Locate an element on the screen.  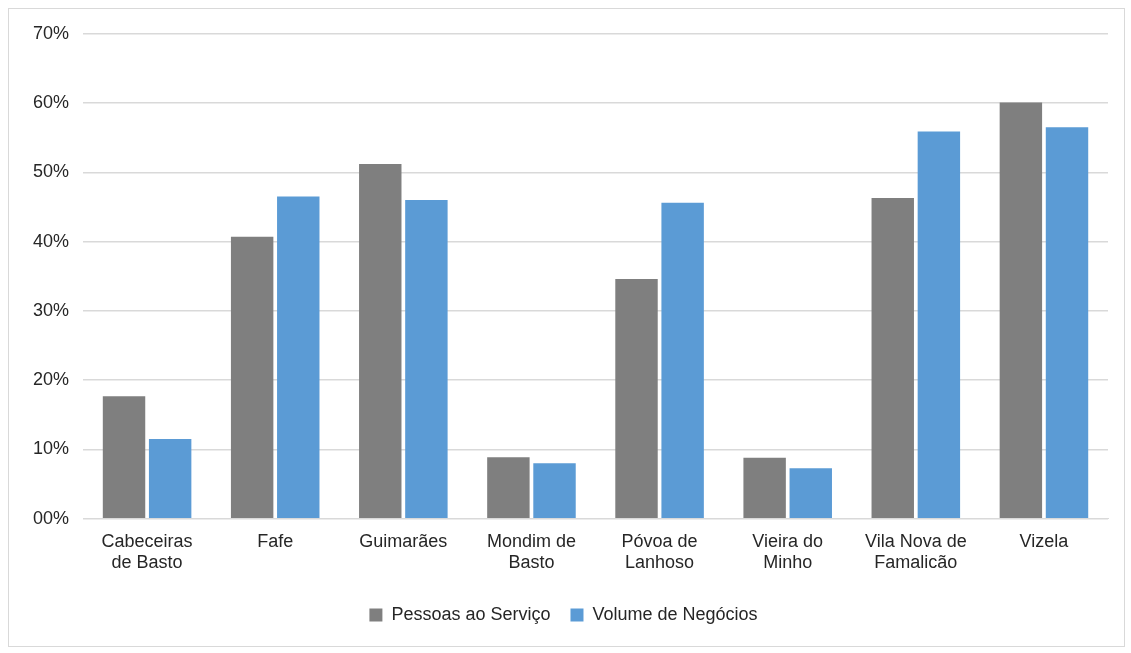
x-tick-label: Mondim de Basto is located at coordinates (531, 551).